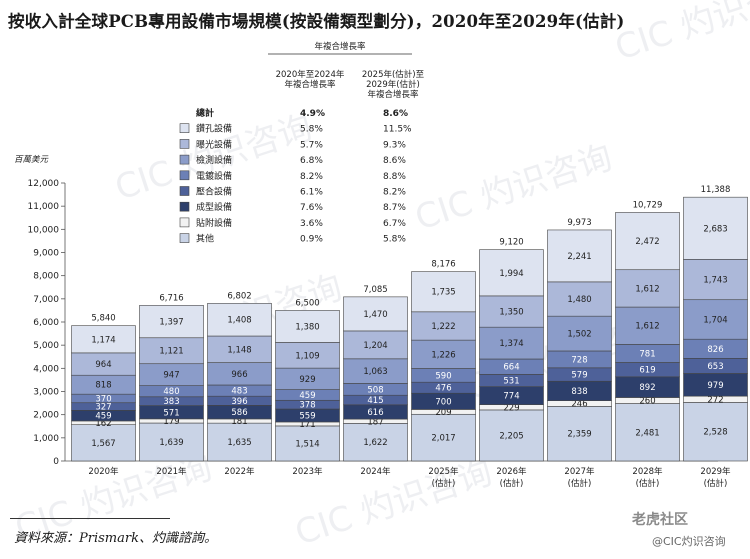 The image size is (750, 559). Describe the element at coordinates (239, 413) in the screenshot. I see `data-label: 586` at that location.